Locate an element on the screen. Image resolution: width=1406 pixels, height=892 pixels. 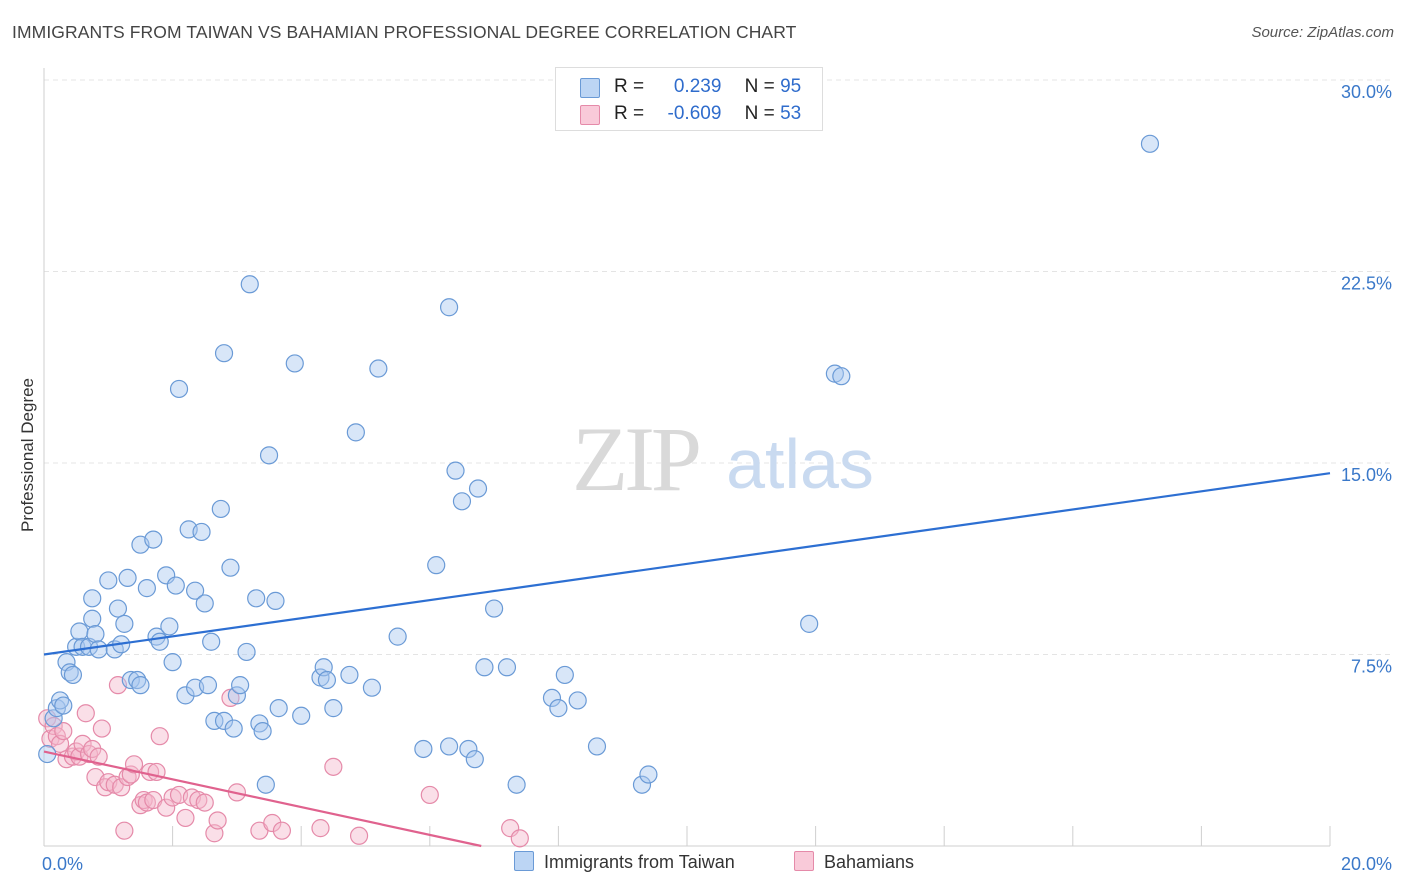
legend-swatch-pink is located at coordinates (590, 115).